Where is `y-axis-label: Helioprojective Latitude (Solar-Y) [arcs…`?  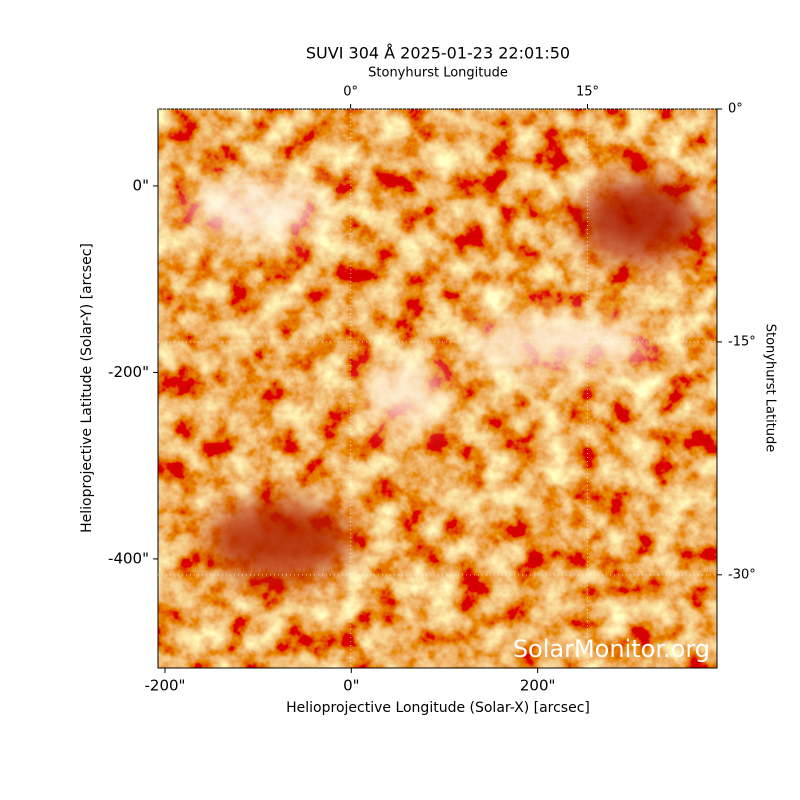 y-axis-label: Helioprojective Latitude (Solar-Y) [arcs… is located at coordinates (87, 388).